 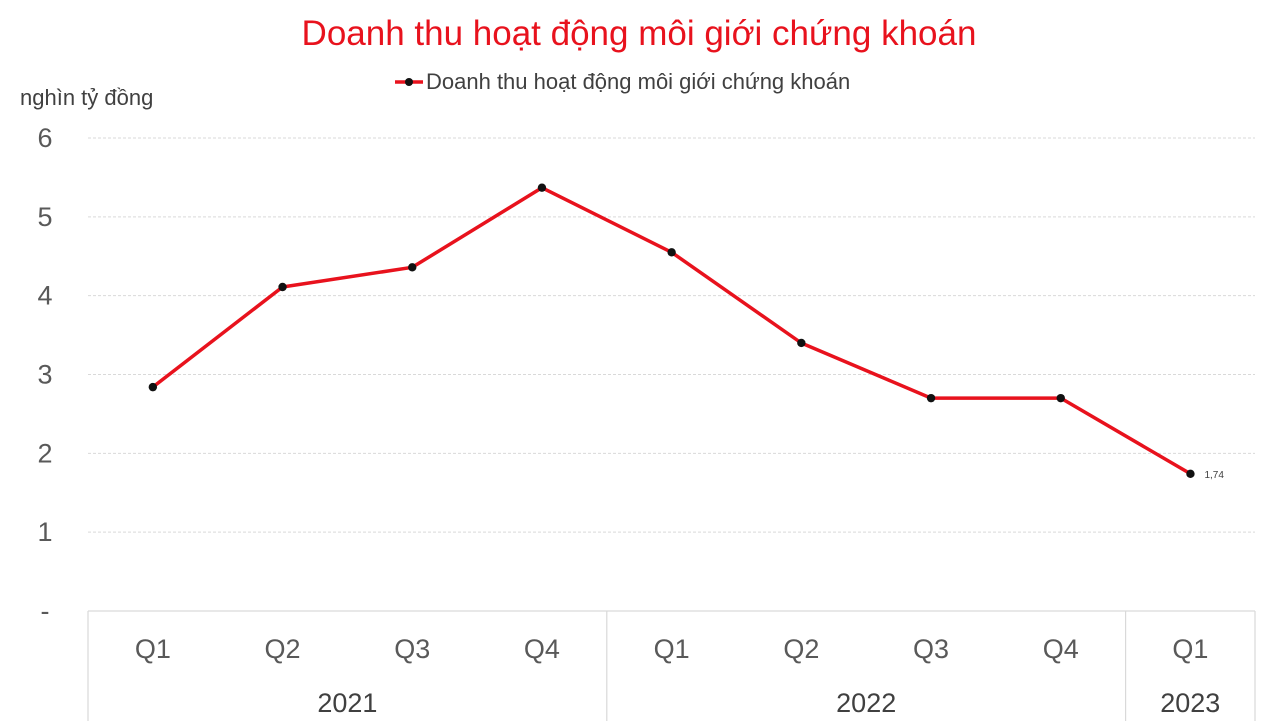 What do you see at coordinates (44, 217) in the screenshot?
I see `y-tick-label: 5` at bounding box center [44, 217].